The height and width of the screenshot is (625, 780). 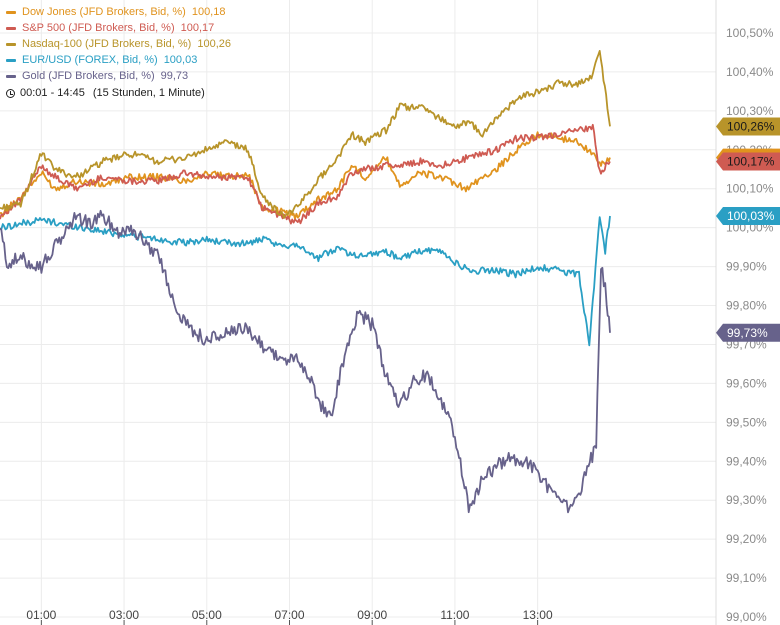 I want to click on legend-item-gold: Gold (JFD Brokers, Bid, %) 99,73, so click(x=118, y=76).